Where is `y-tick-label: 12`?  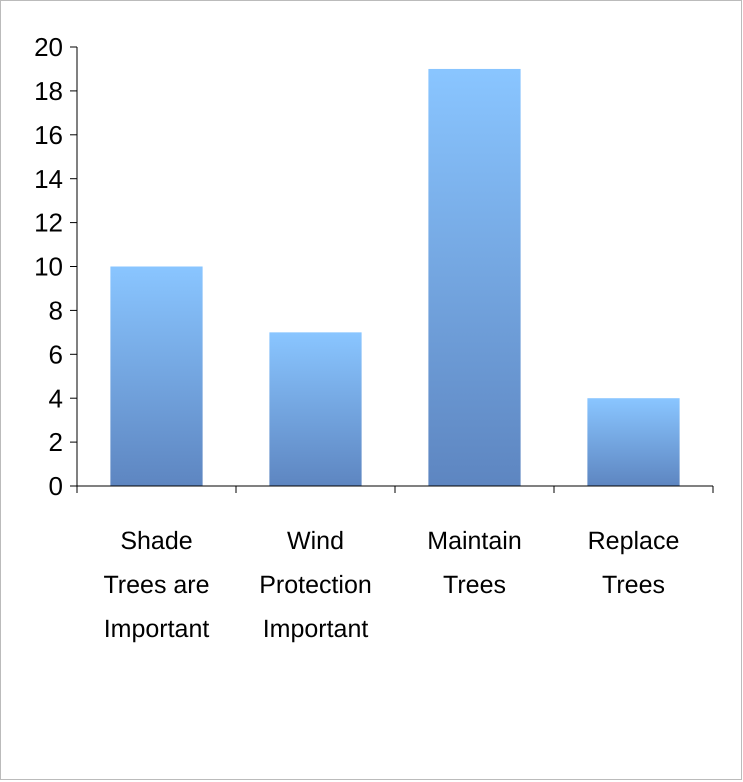 y-tick-label: 12 is located at coordinates (48, 223).